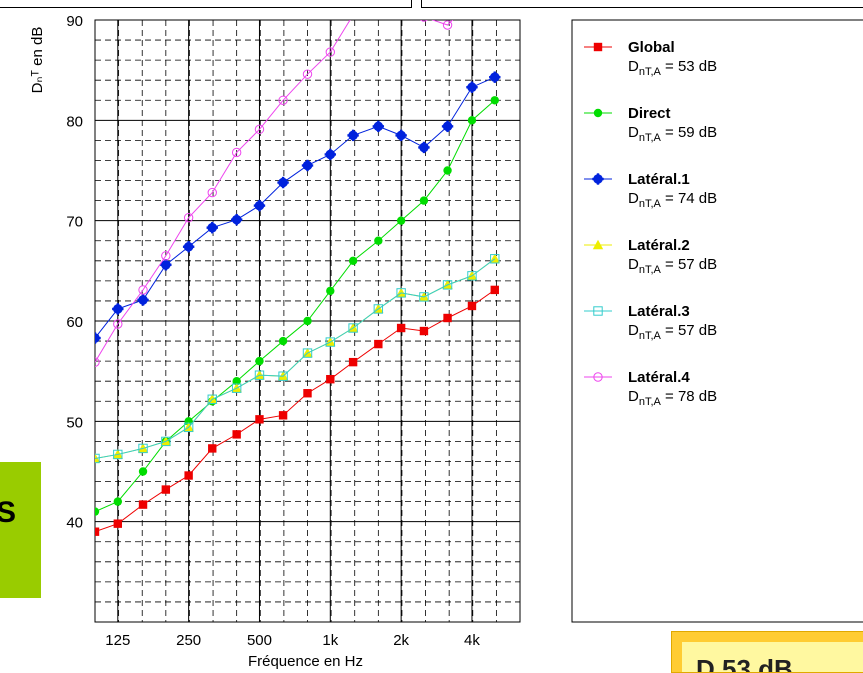  I want to click on legend-direct-marker, so click(598, 113).